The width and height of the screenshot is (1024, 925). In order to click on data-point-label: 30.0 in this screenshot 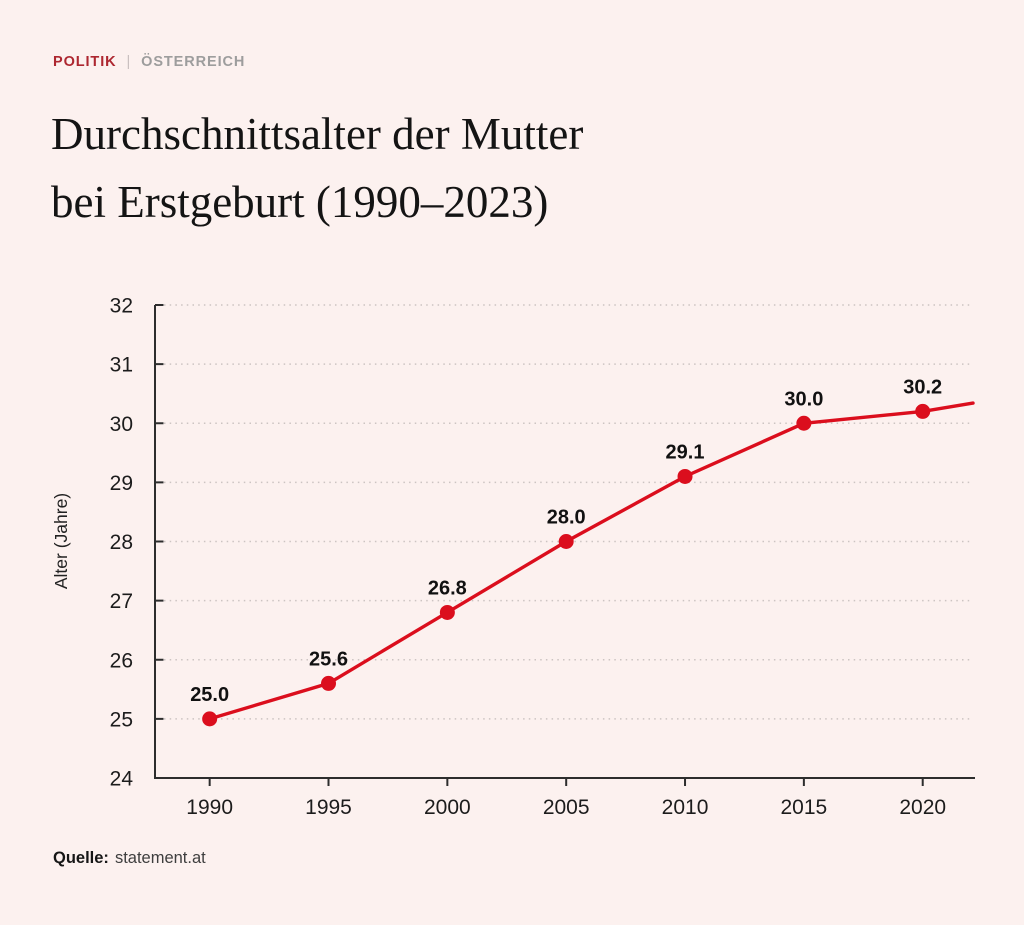, I will do `click(803, 399)`.